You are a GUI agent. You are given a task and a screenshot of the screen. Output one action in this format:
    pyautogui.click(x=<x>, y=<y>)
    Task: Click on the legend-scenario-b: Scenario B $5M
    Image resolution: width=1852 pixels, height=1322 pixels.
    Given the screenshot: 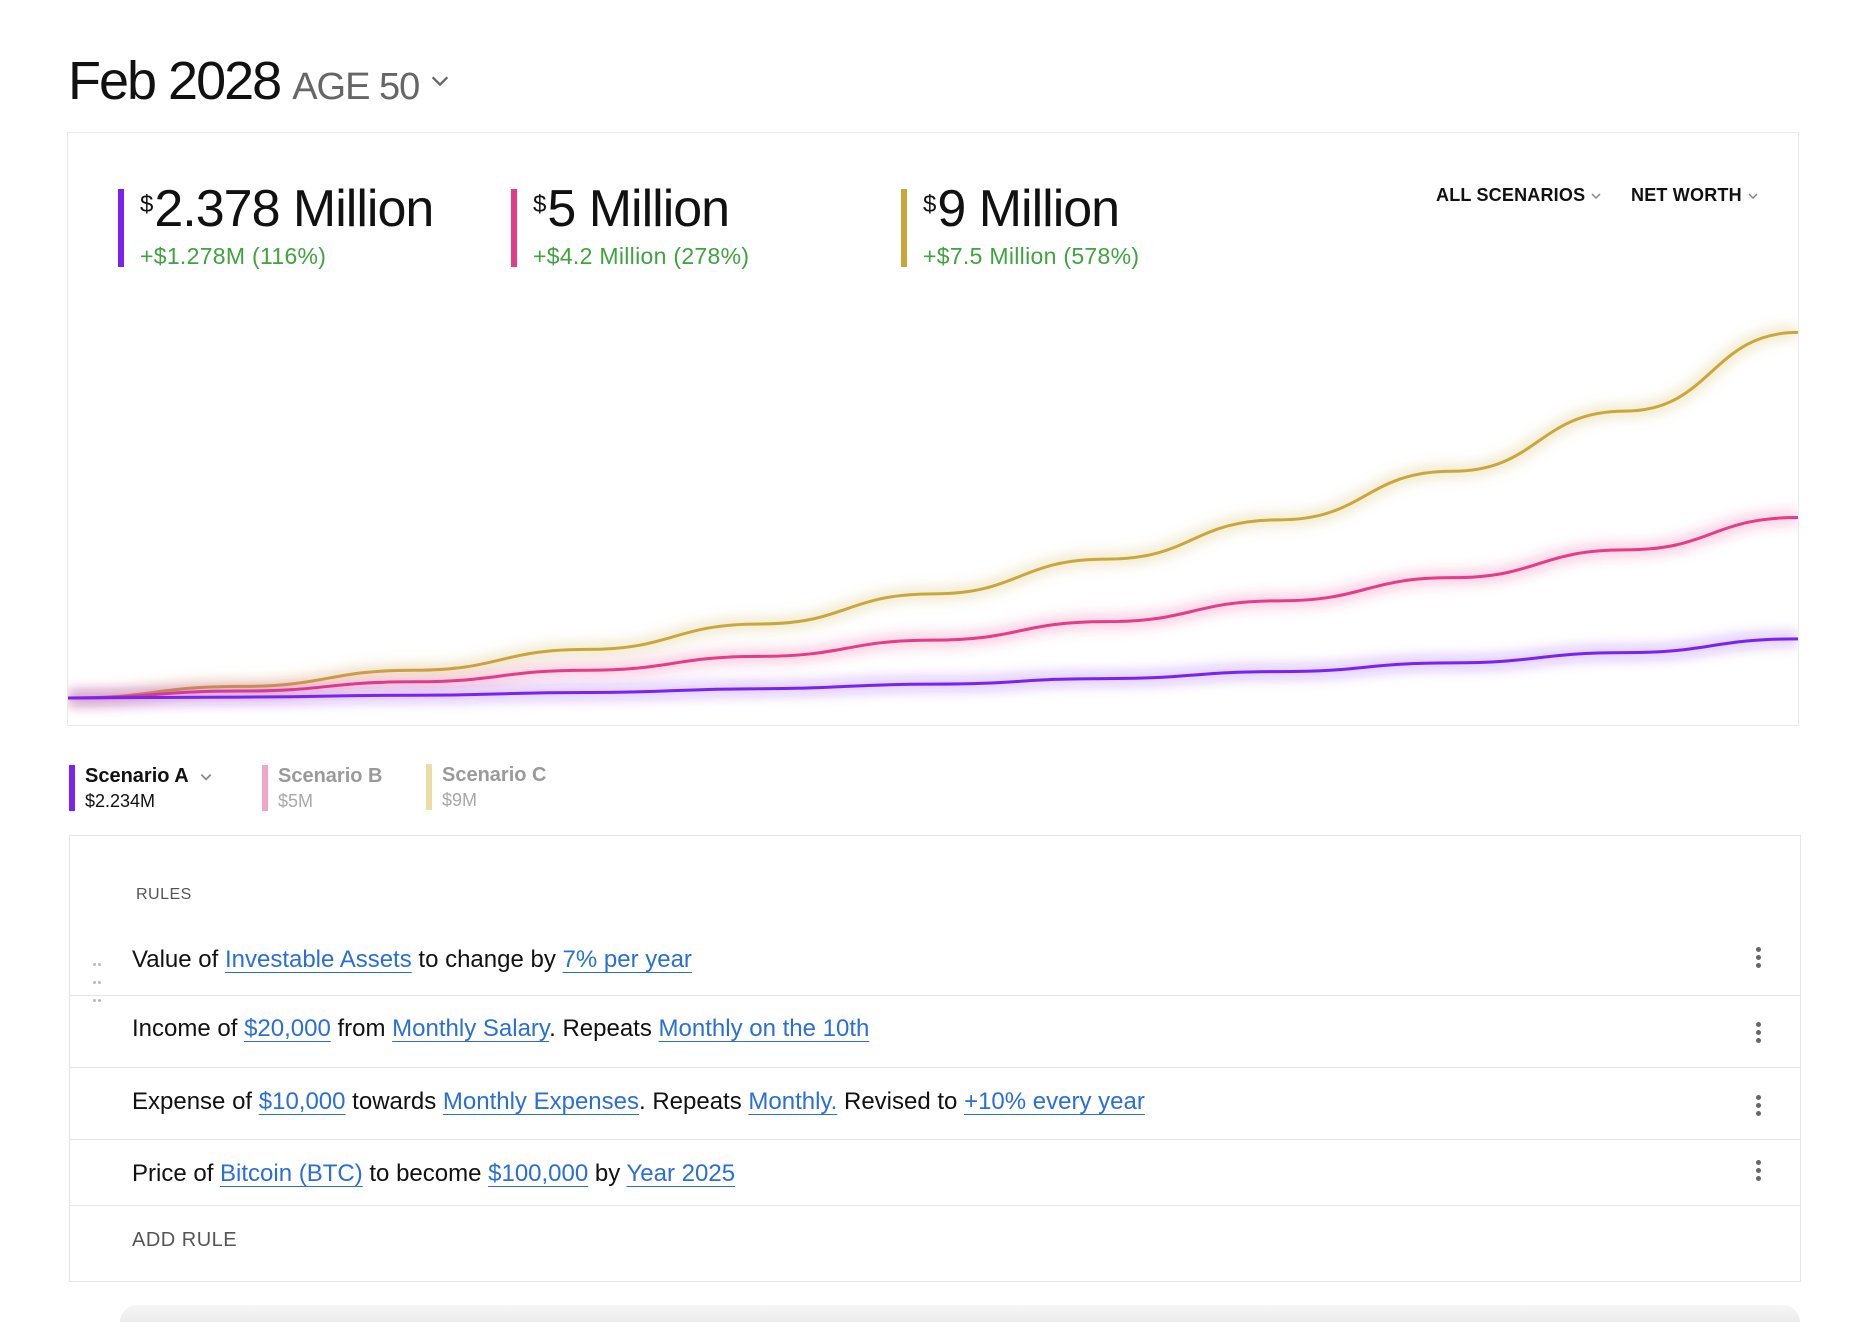 What is the action you would take?
    pyautogui.click(x=322, y=788)
    